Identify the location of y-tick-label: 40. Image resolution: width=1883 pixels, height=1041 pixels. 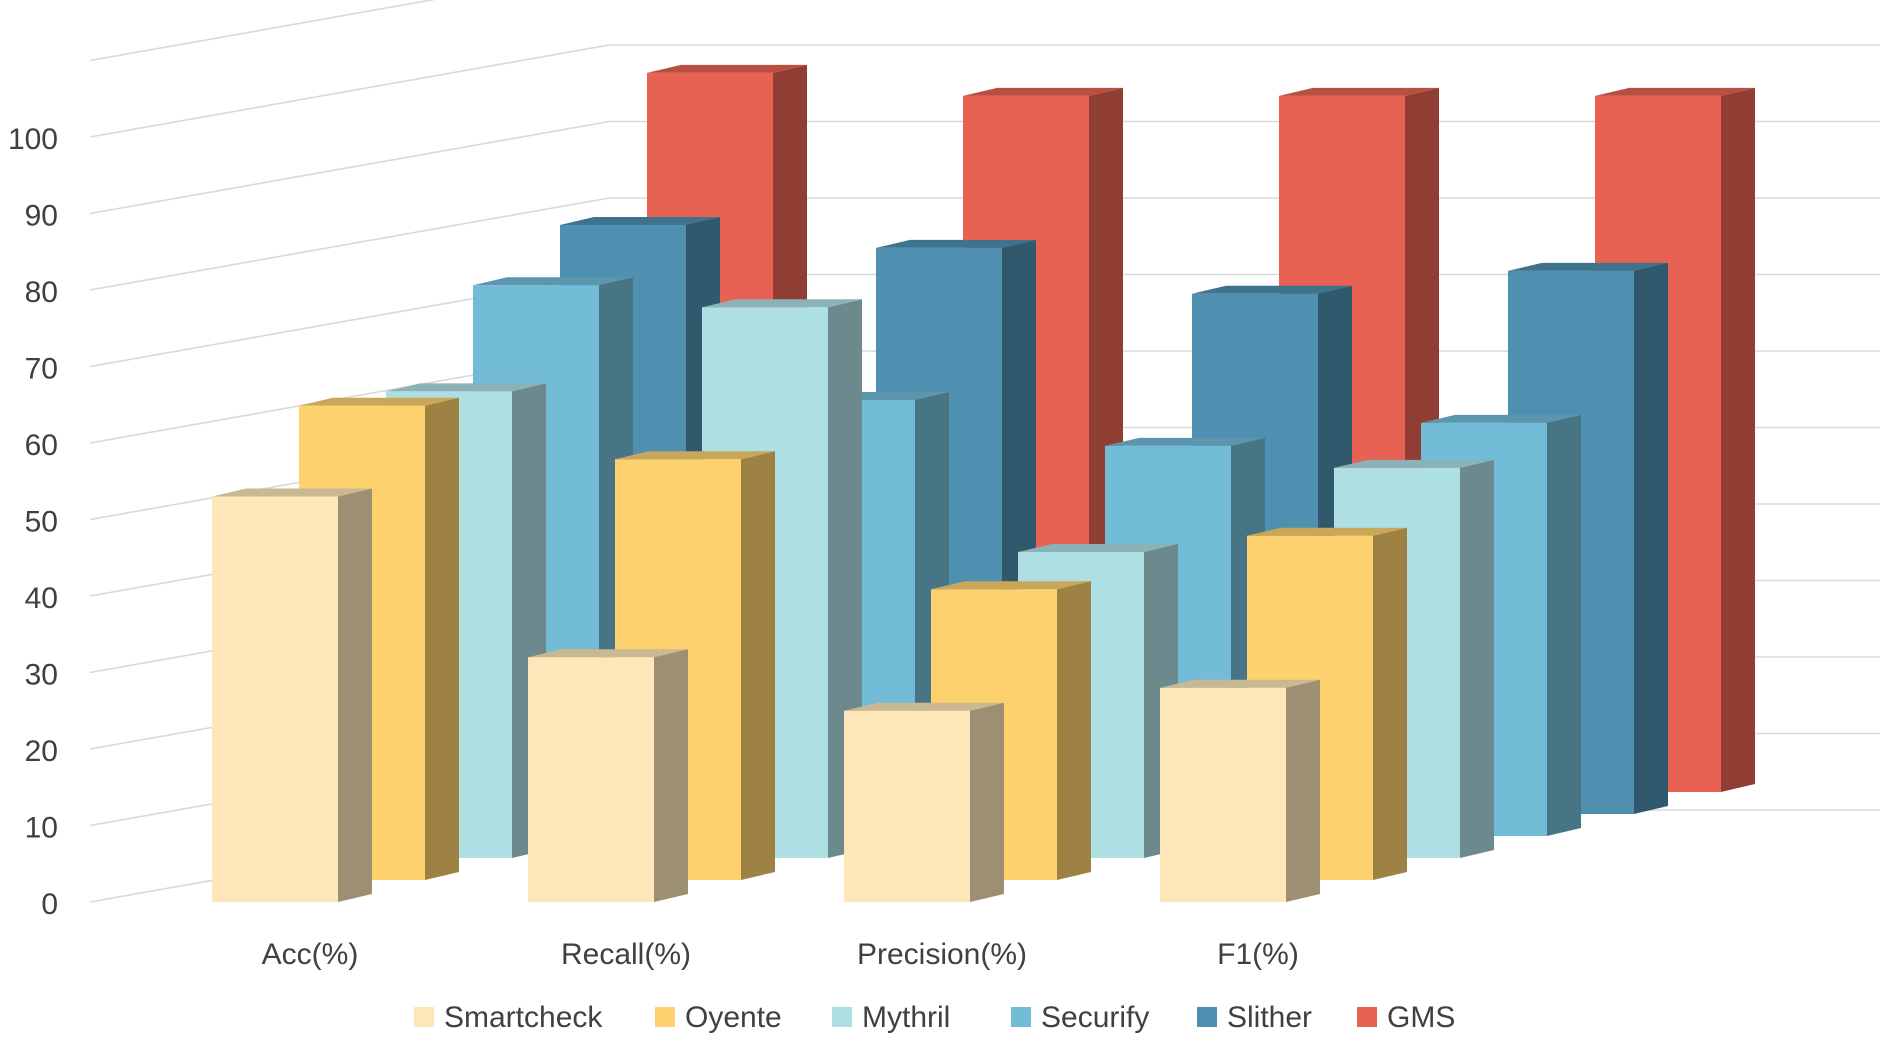
(41, 598).